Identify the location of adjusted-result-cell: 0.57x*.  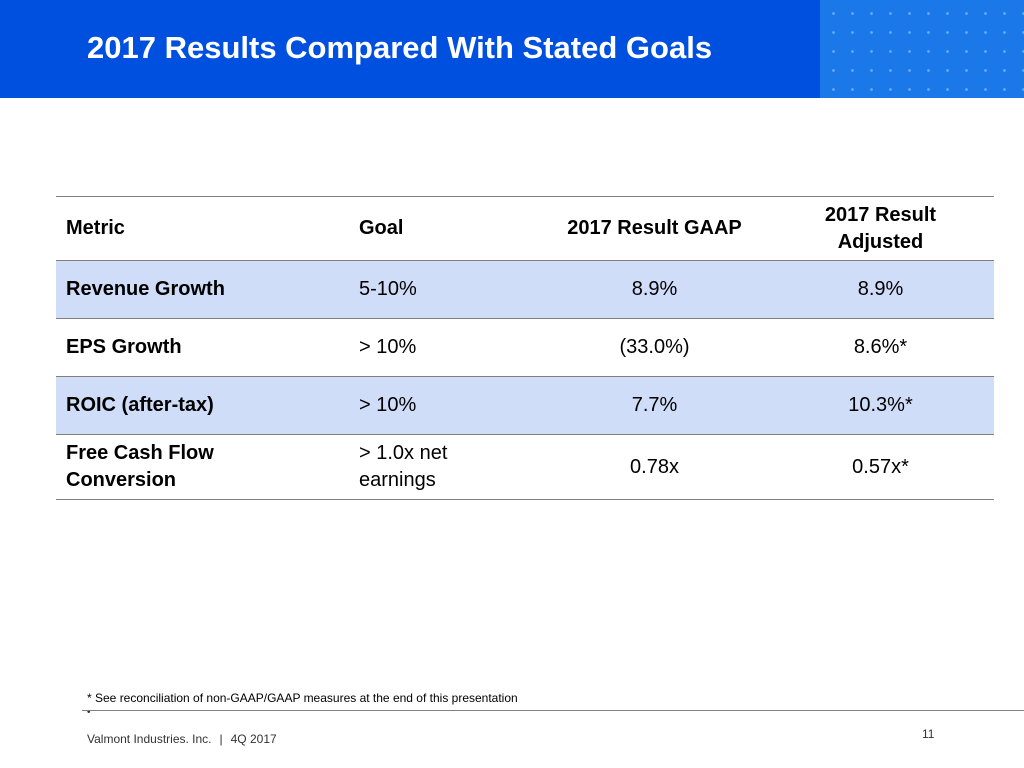
(880, 466).